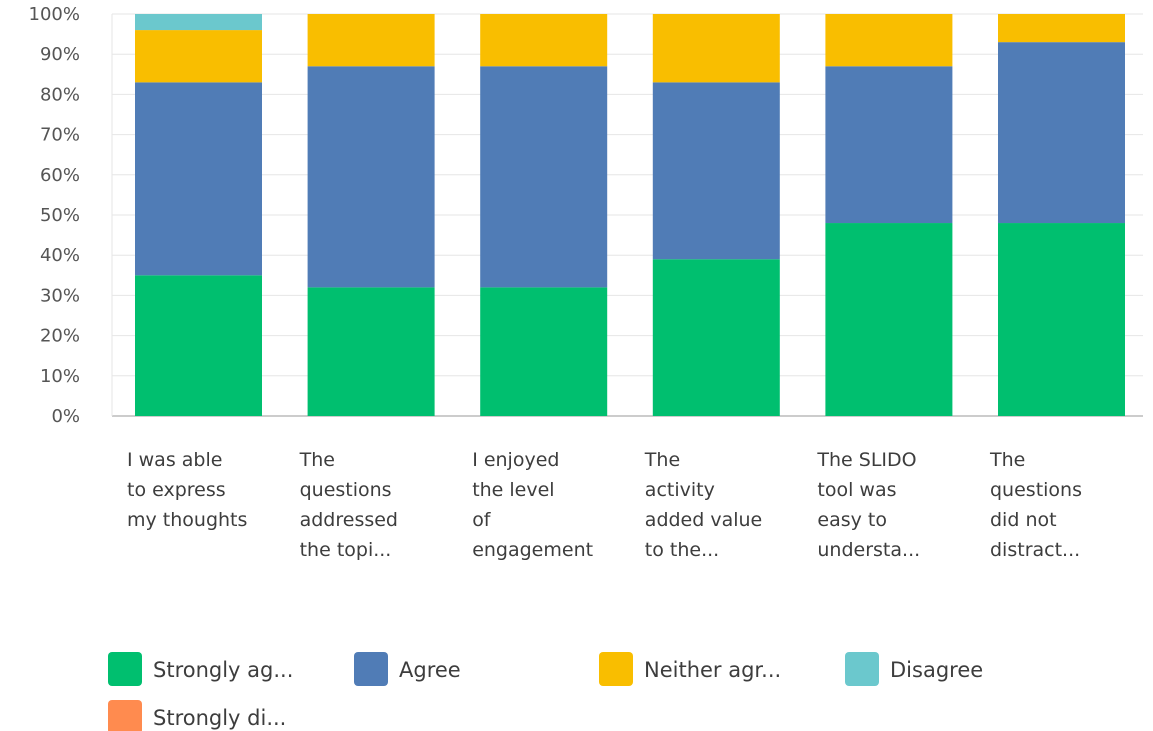 The height and width of the screenshot is (731, 1153). What do you see at coordinates (60, 175) in the screenshot?
I see `y-tick-label: 60%` at bounding box center [60, 175].